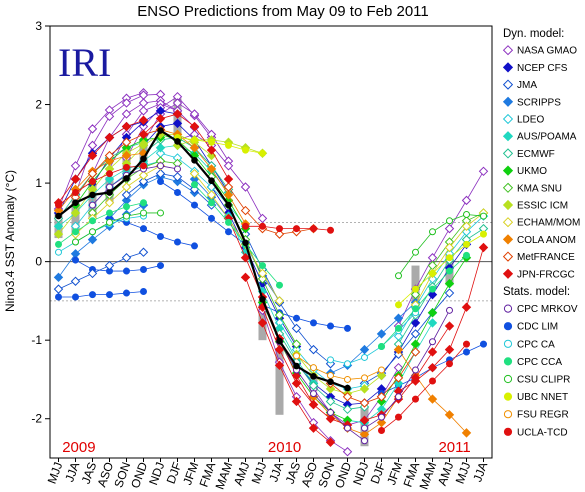 The width and height of the screenshot is (585, 492). Describe the element at coordinates (546, 240) in the screenshot. I see `legend-label-cola-anom: COLA ANOM` at that location.